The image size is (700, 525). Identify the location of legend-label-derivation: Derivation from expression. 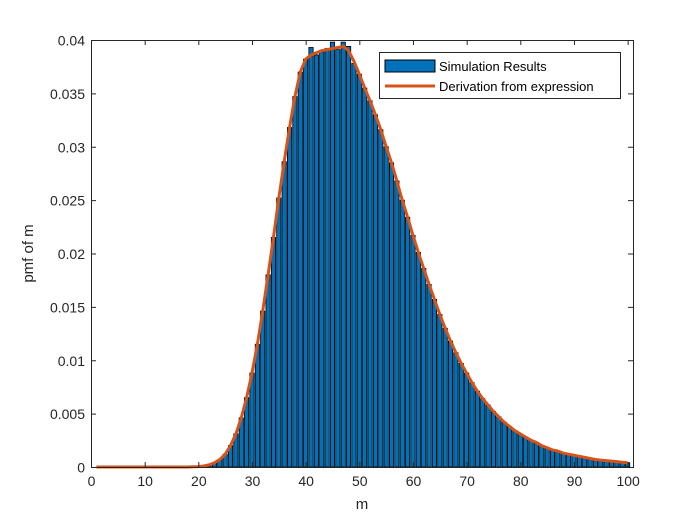
(516, 86).